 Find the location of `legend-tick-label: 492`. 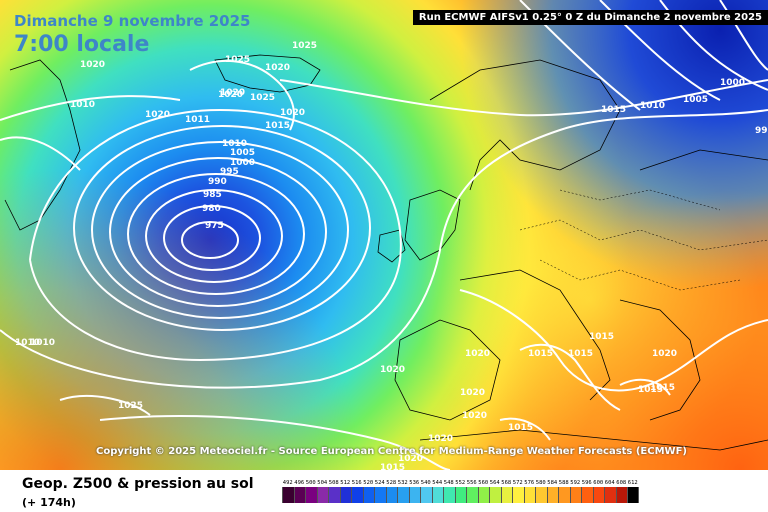

legend-tick-label: 492 is located at coordinates (287, 483).